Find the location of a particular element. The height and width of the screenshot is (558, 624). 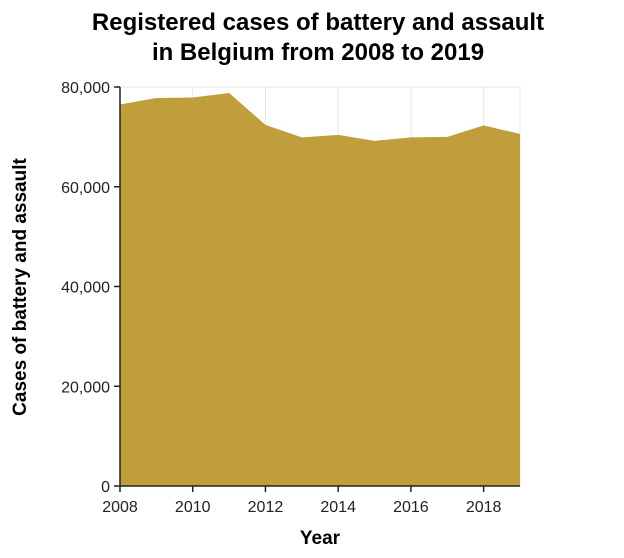

y-axis-label: Cases of battery and assault is located at coordinates (20, 287).